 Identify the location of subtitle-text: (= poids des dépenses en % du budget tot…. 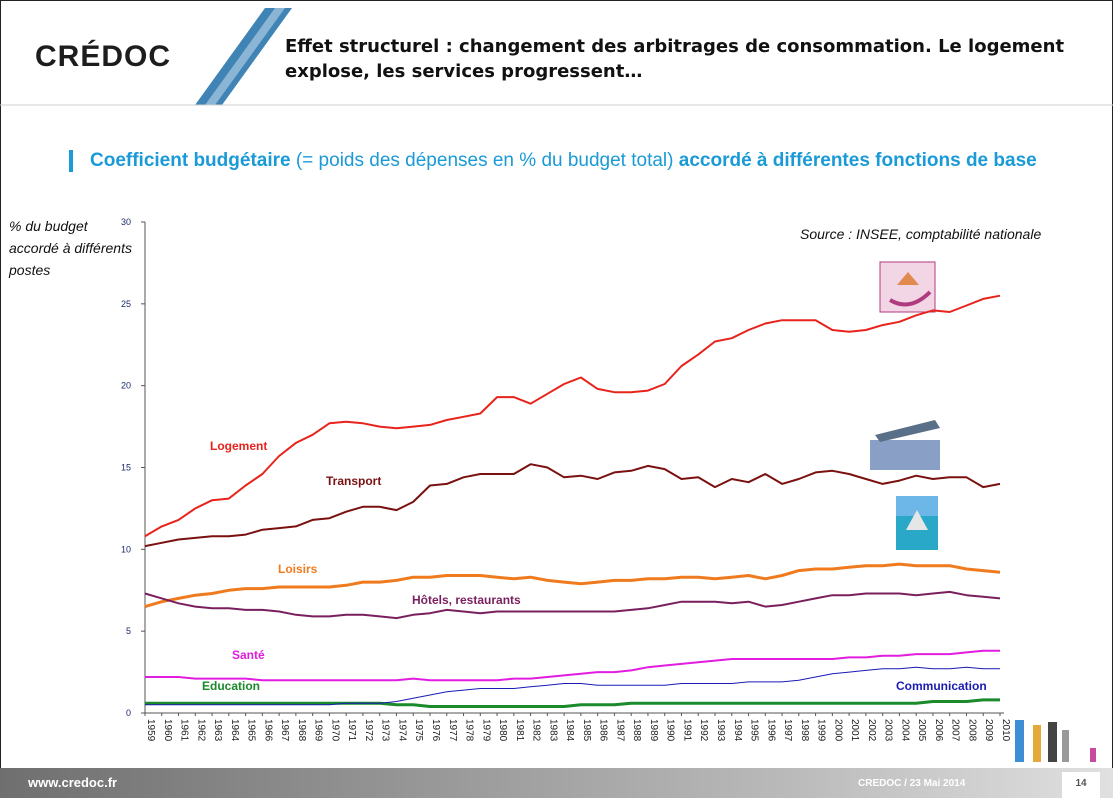
(484, 160).